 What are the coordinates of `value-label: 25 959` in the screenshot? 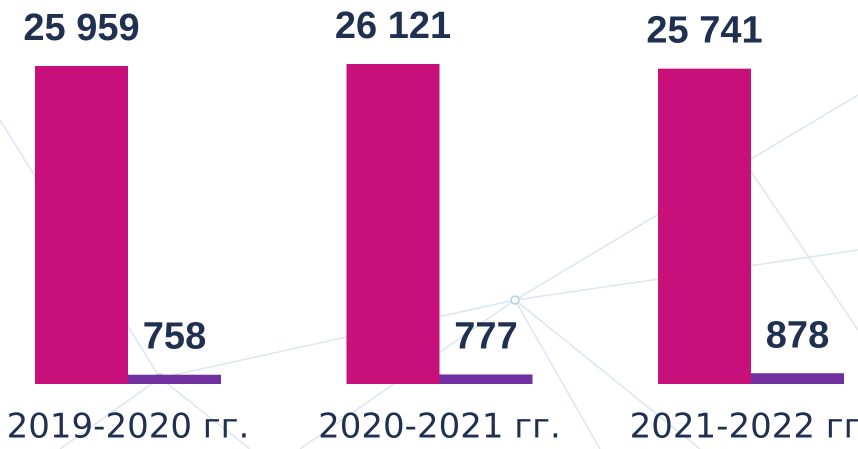 It's located at (81, 28).